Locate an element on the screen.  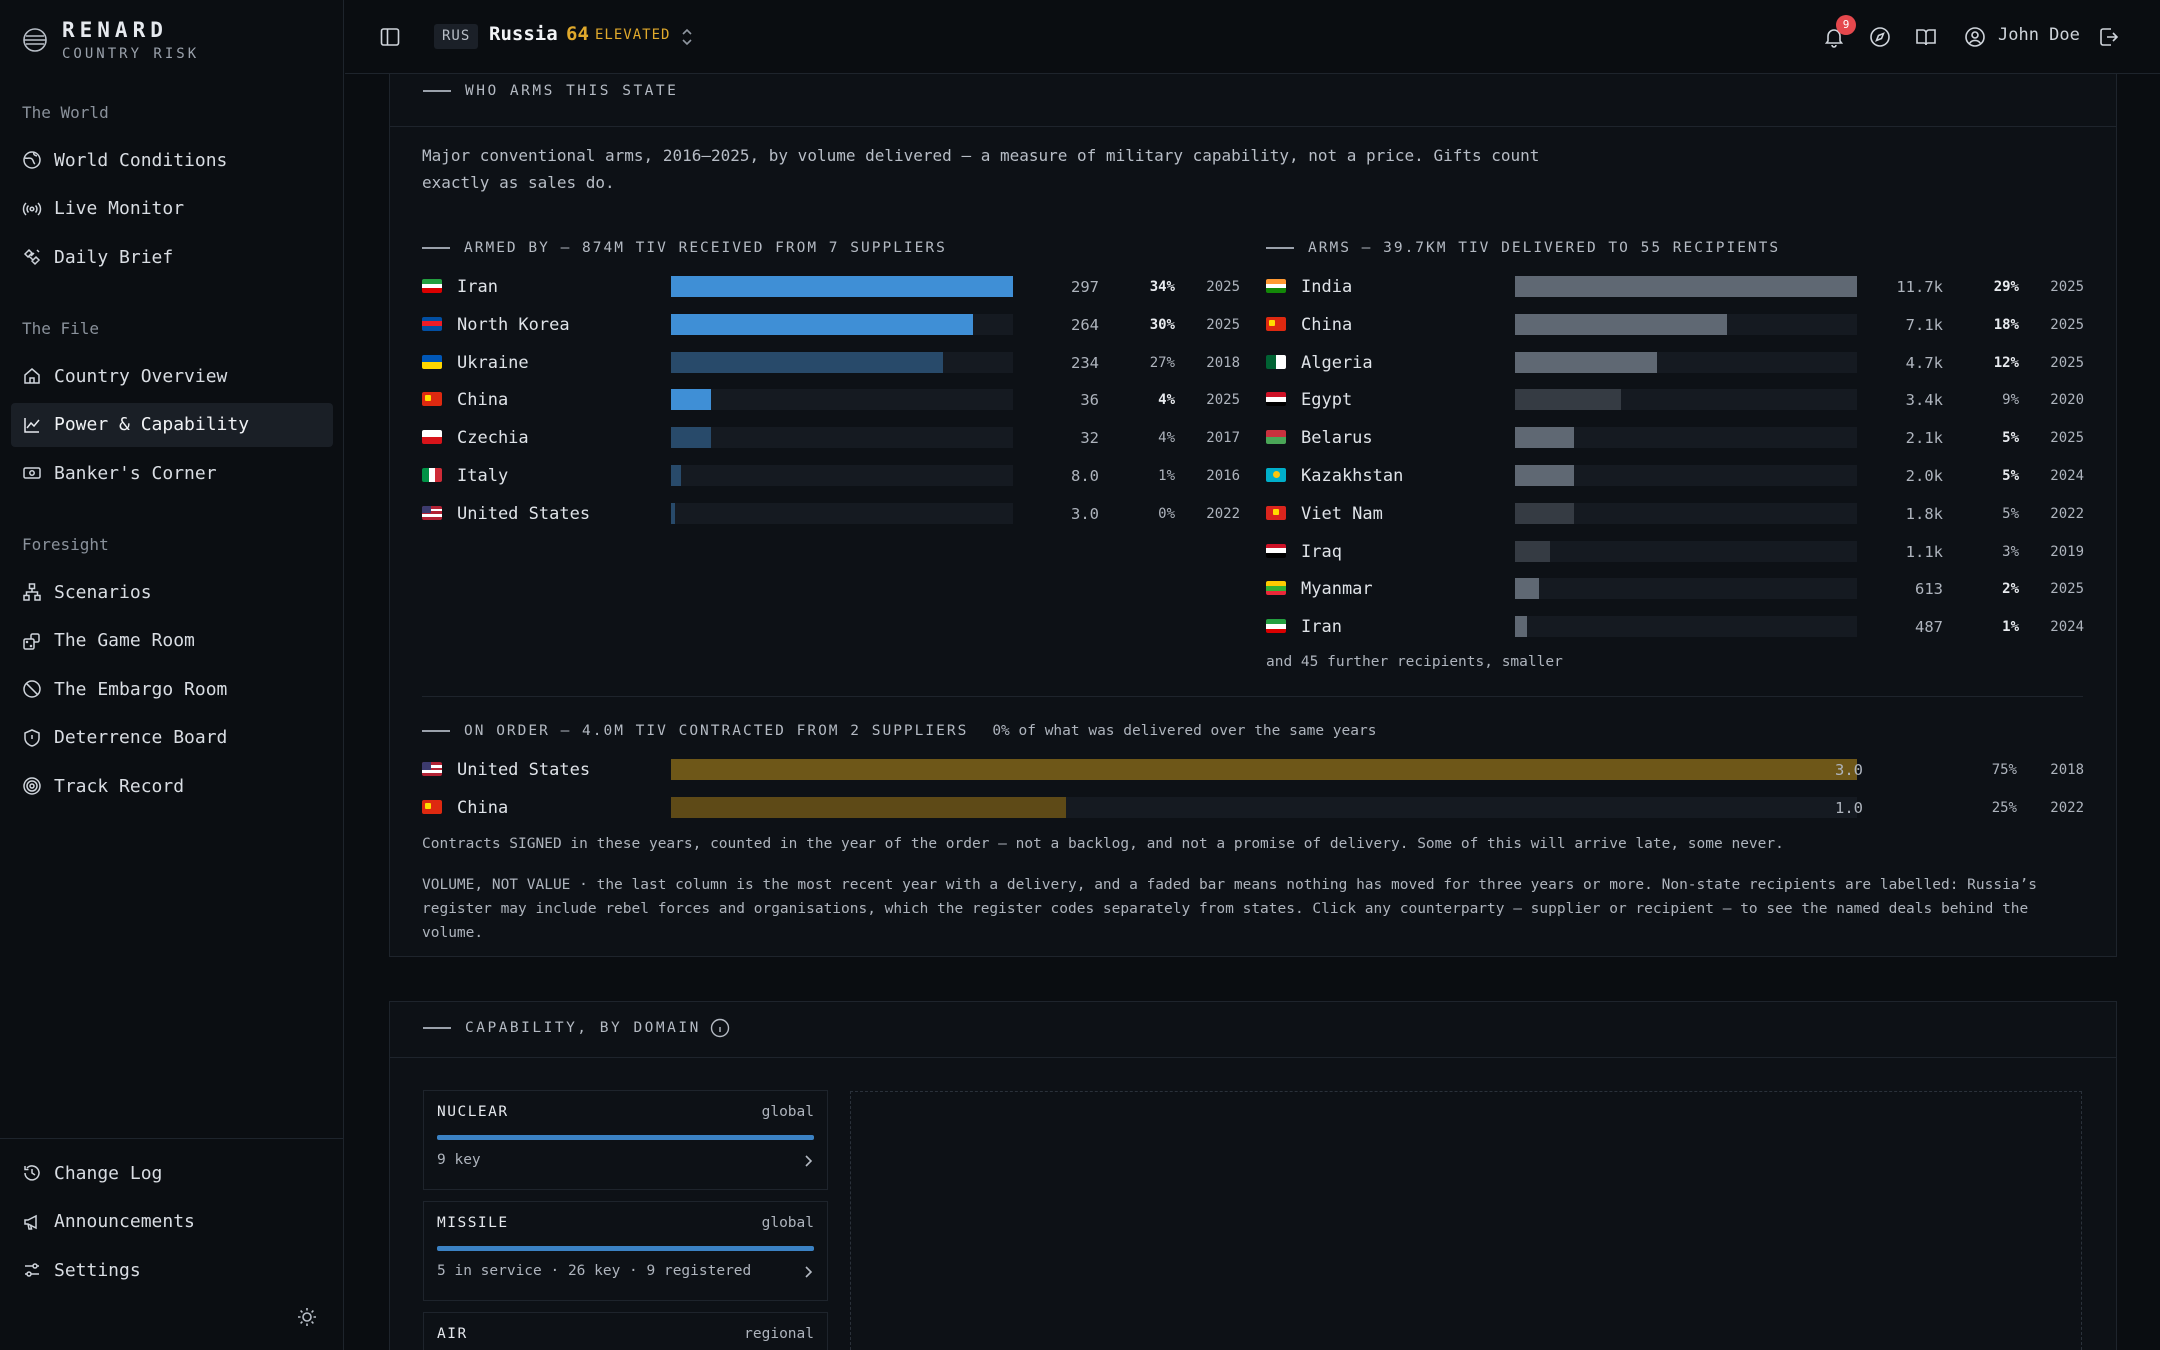
risk-level-badge: ELEVATED is located at coordinates (633, 35).